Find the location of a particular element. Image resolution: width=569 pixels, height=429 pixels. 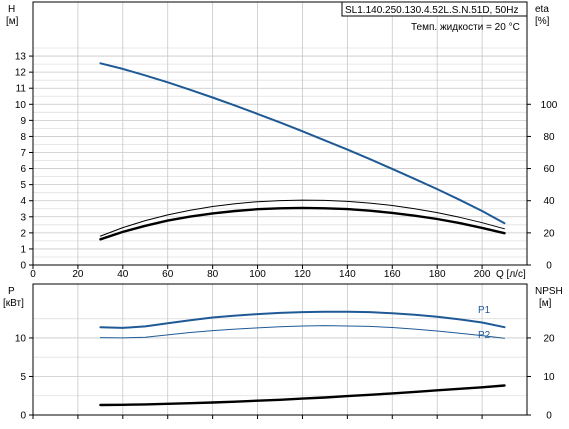

y-tick-label: 11 is located at coordinates (21, 89).